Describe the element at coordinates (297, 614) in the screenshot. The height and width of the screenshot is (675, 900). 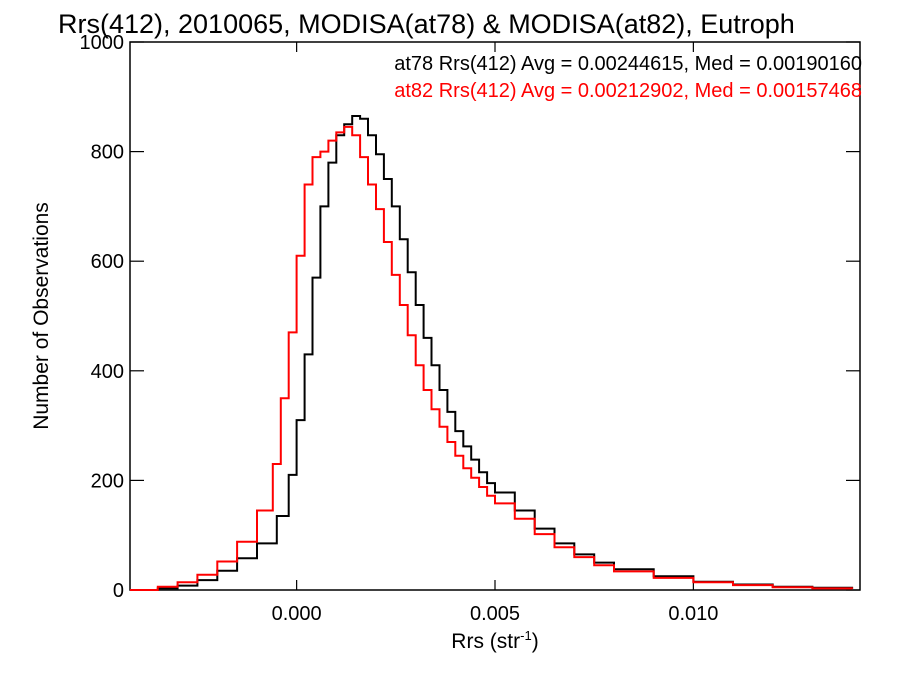
I see `x-tick-label: 0.000` at that location.